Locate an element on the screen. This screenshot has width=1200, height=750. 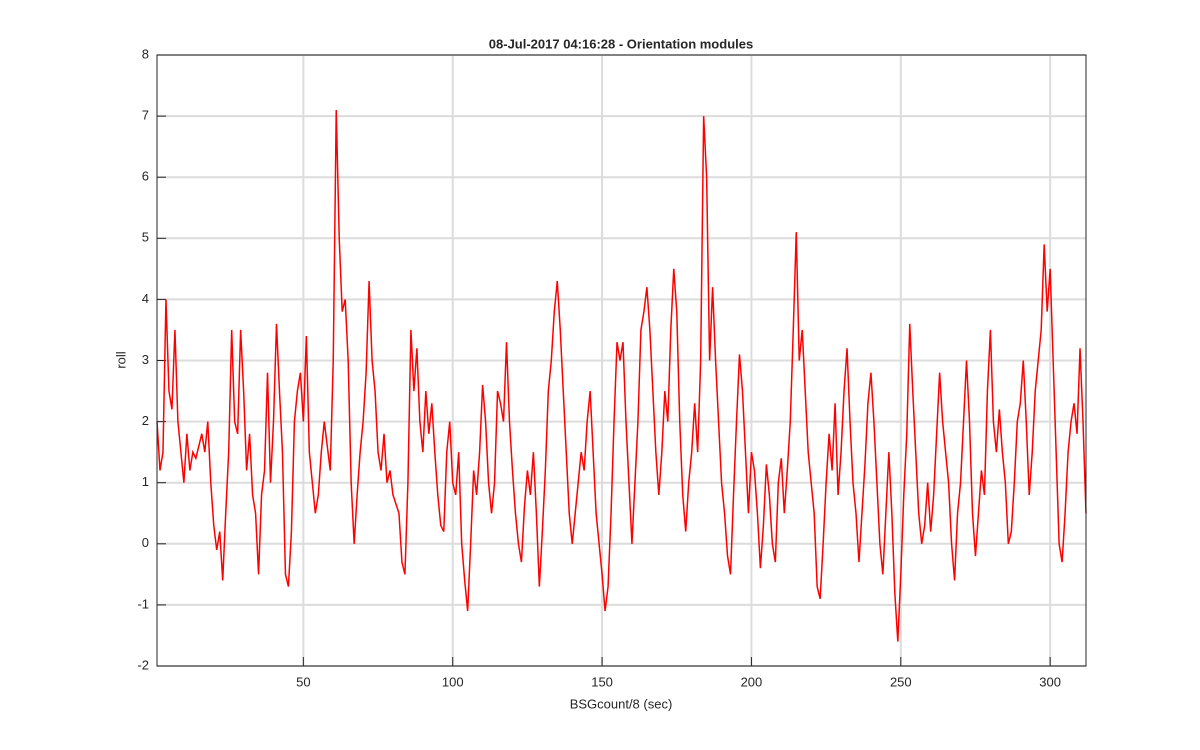
x-axis-label: BSGcount/8 (sec) is located at coordinates (621, 703).